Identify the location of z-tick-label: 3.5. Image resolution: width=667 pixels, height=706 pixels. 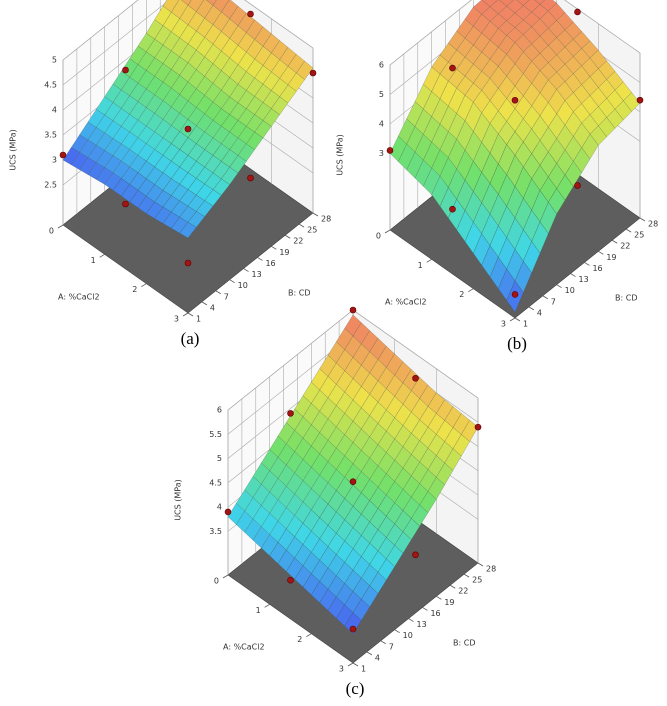
(215, 531).